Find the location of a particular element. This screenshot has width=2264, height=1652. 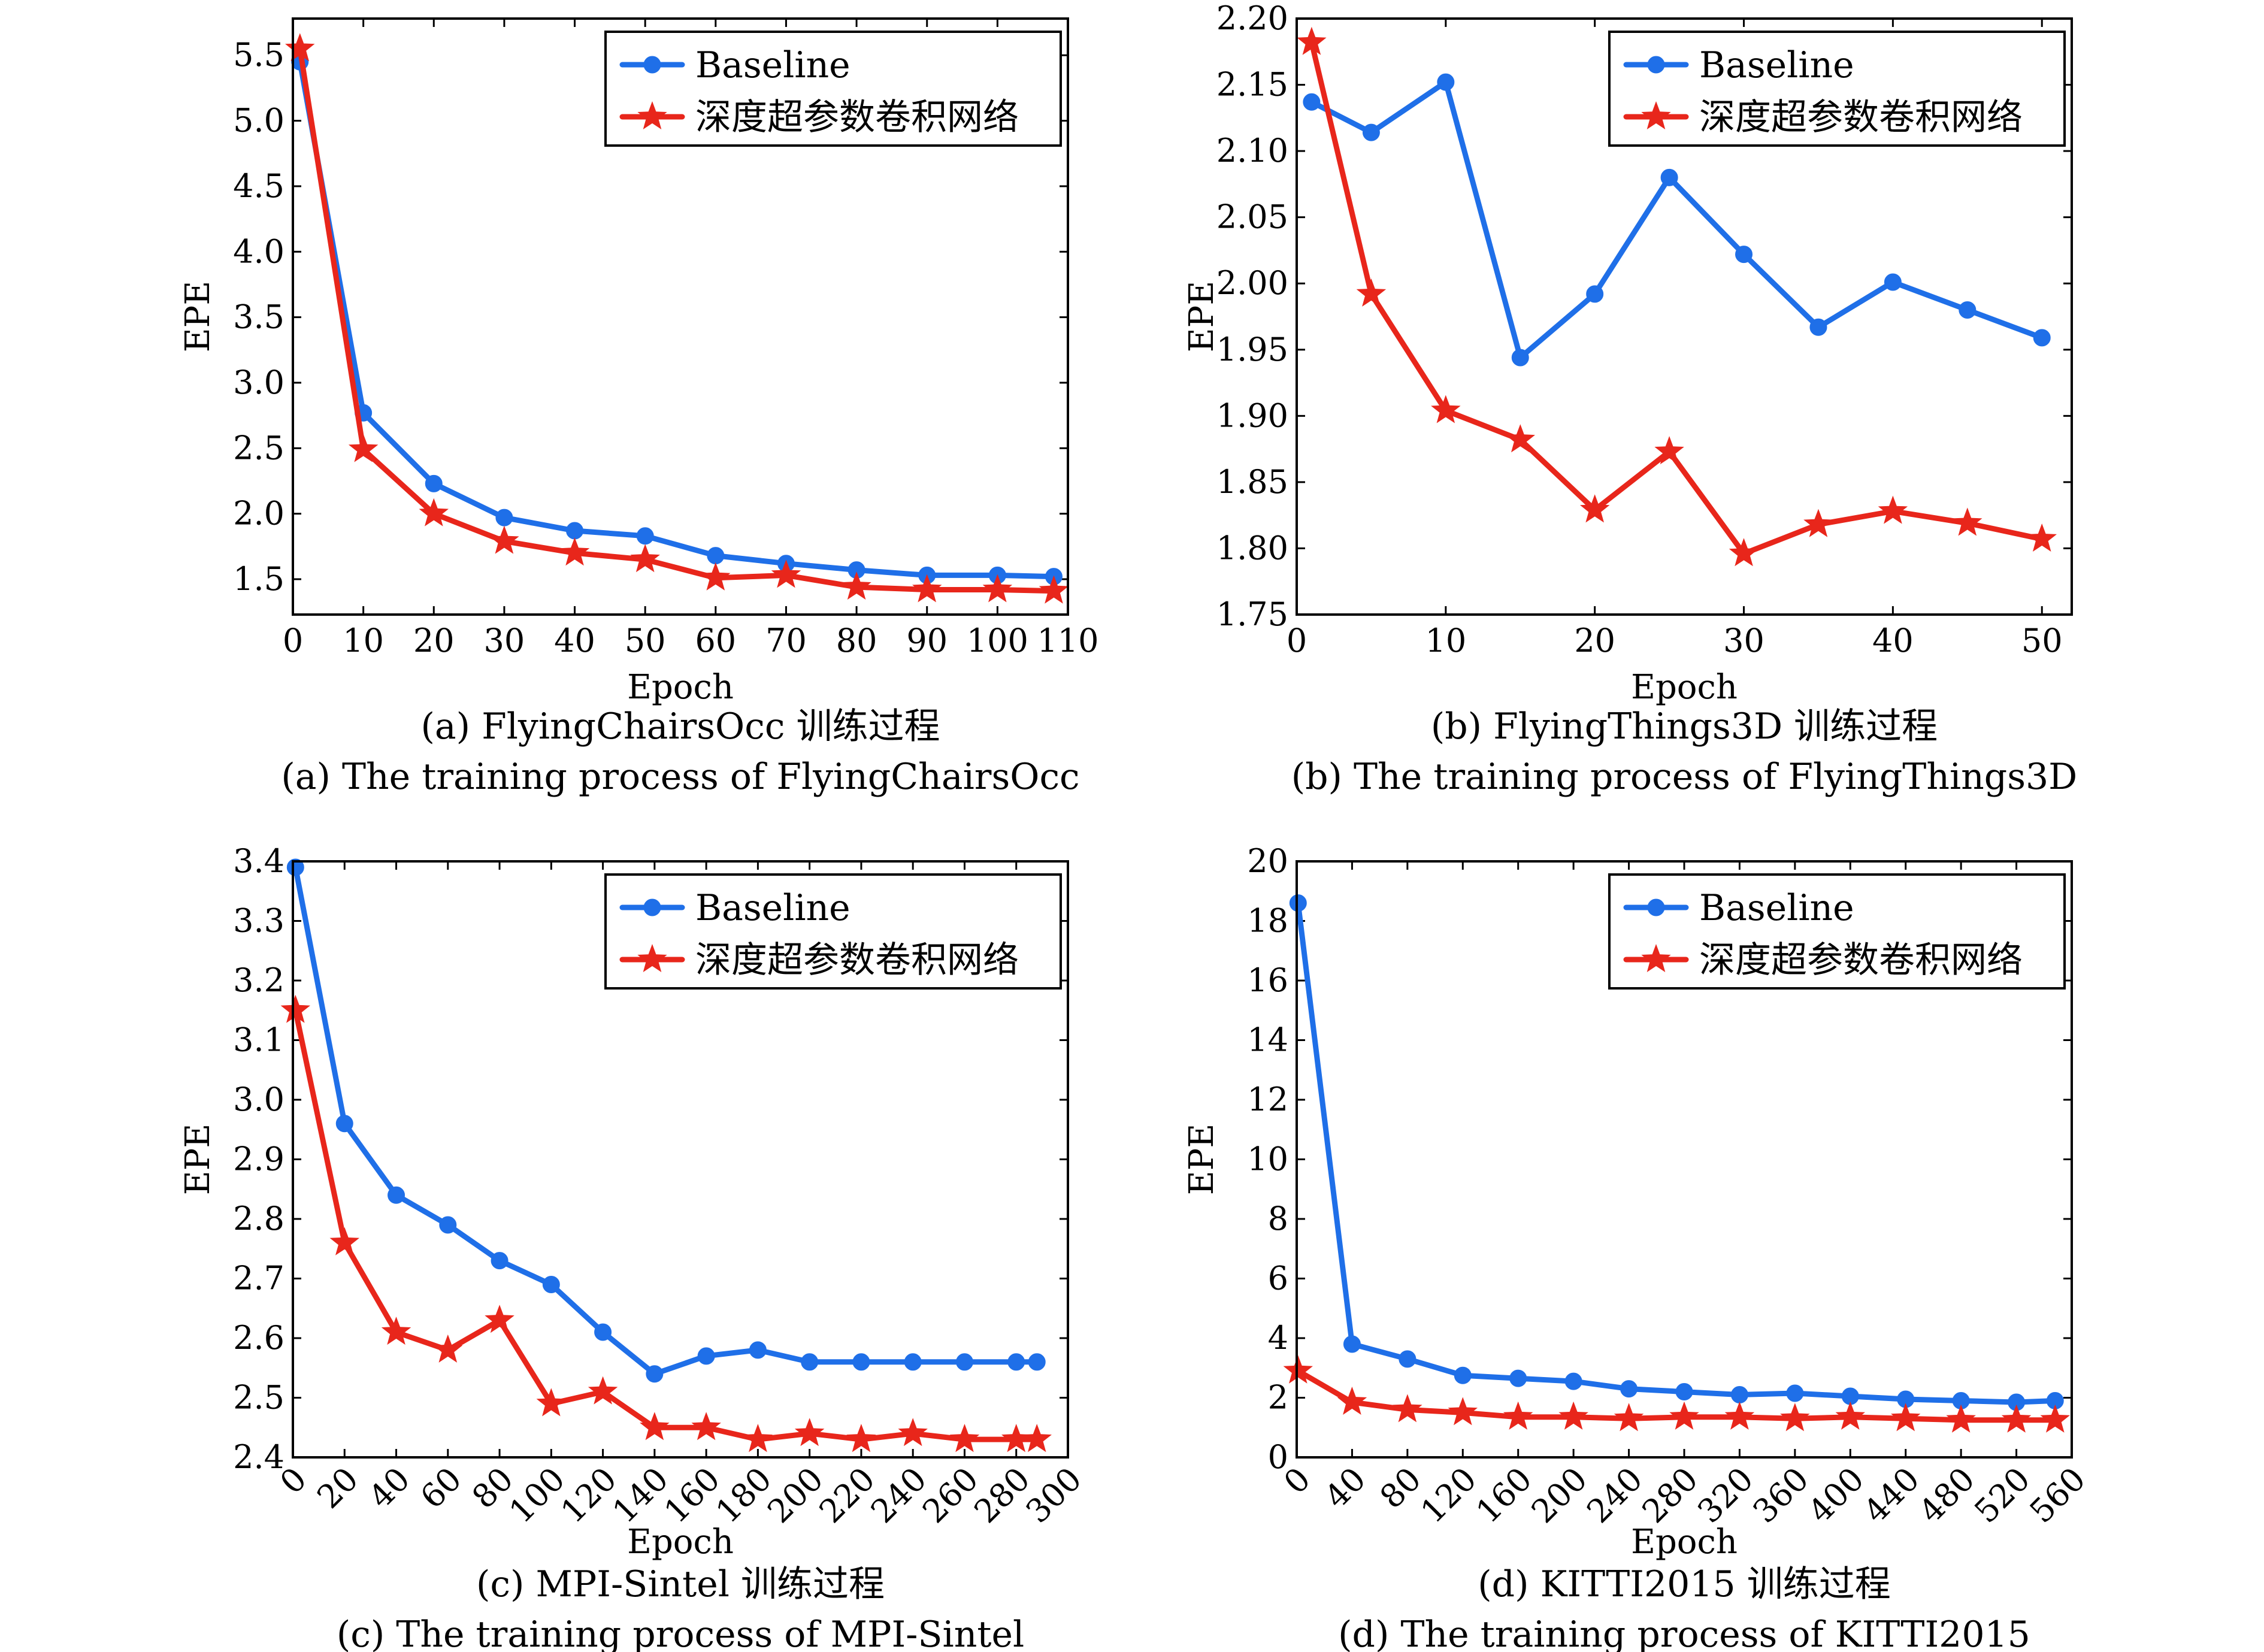

y-tick-label: 2.5 is located at coordinates (258, 448).